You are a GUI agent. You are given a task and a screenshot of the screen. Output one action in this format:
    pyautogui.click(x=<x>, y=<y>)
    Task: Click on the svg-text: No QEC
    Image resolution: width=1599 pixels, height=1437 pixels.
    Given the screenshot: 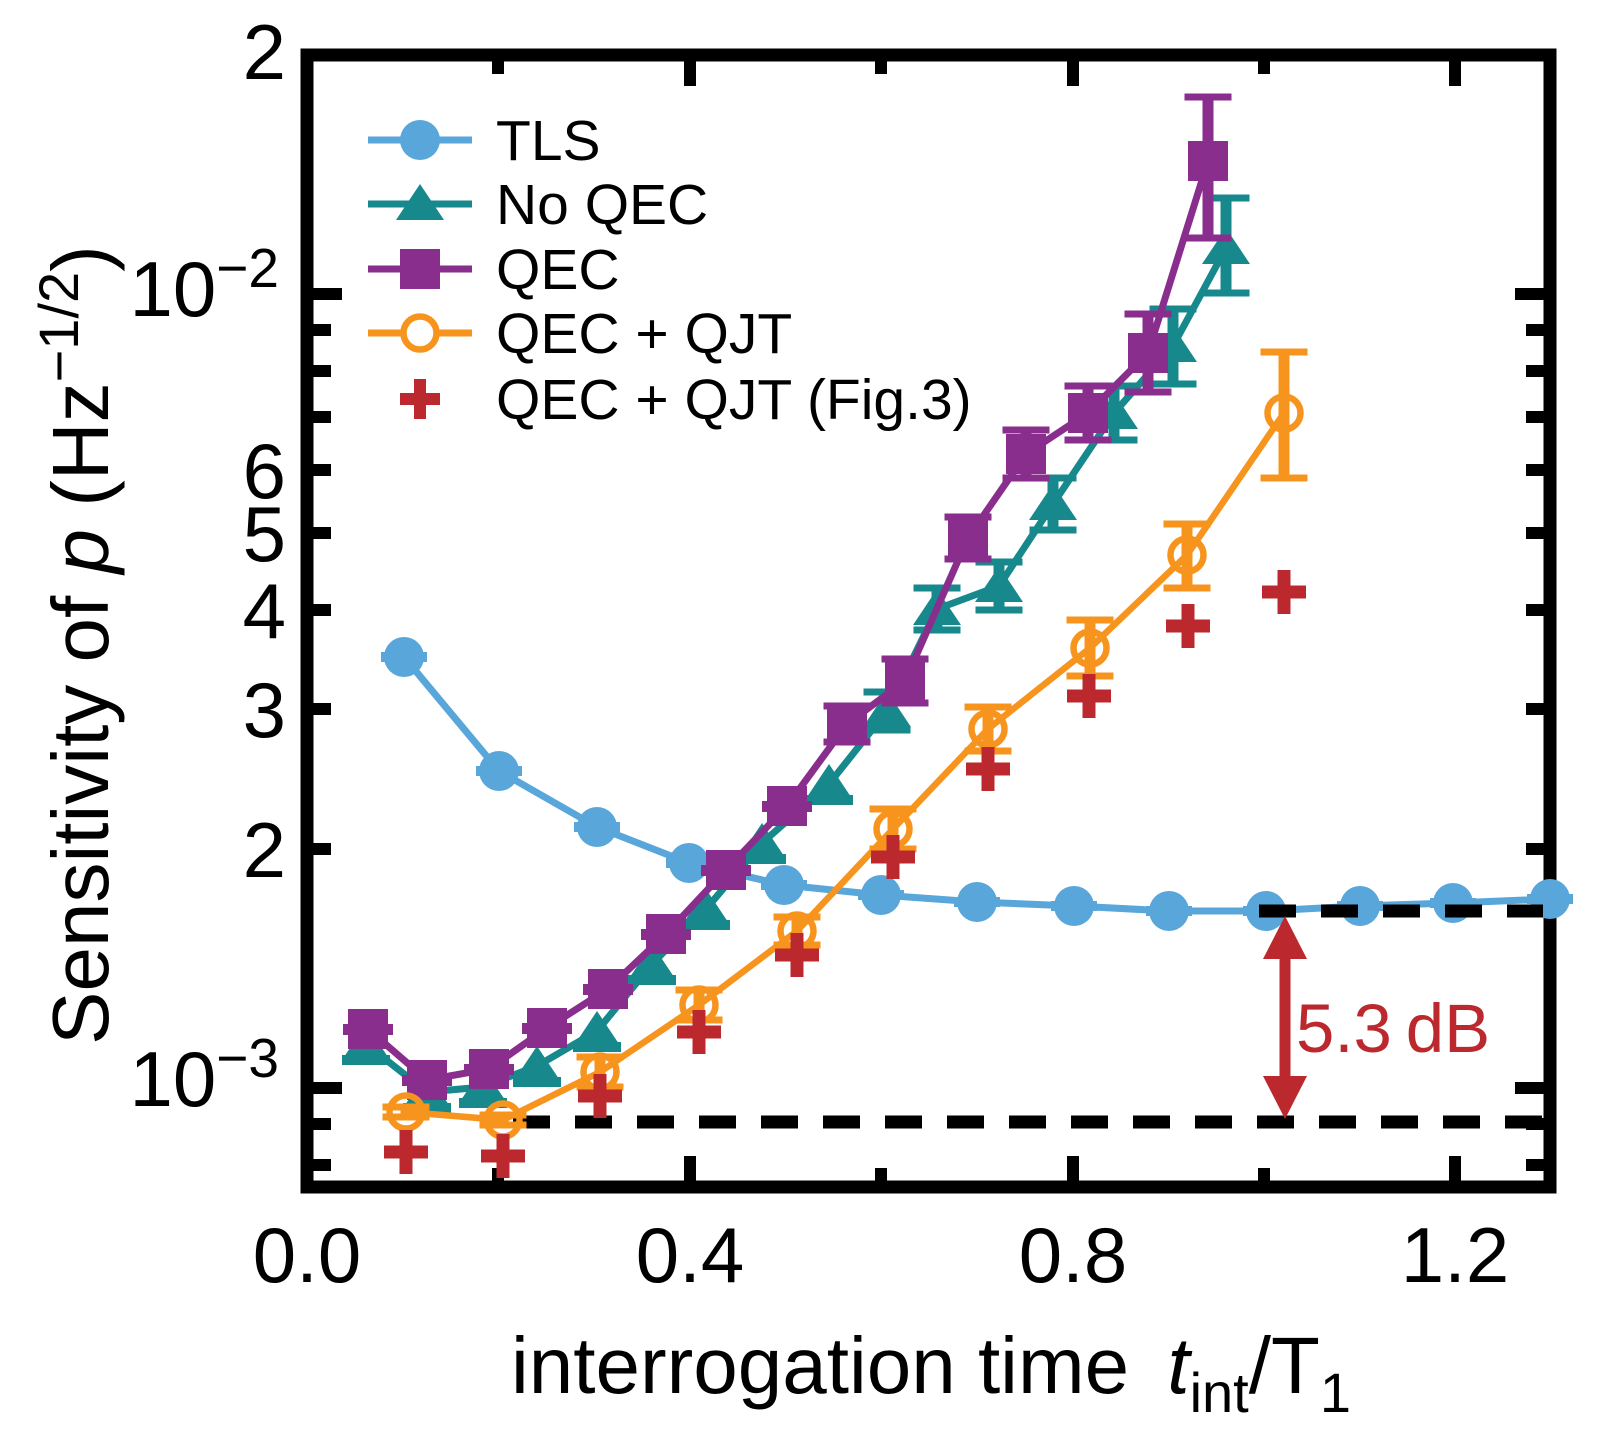 What is the action you would take?
    pyautogui.click(x=602, y=205)
    